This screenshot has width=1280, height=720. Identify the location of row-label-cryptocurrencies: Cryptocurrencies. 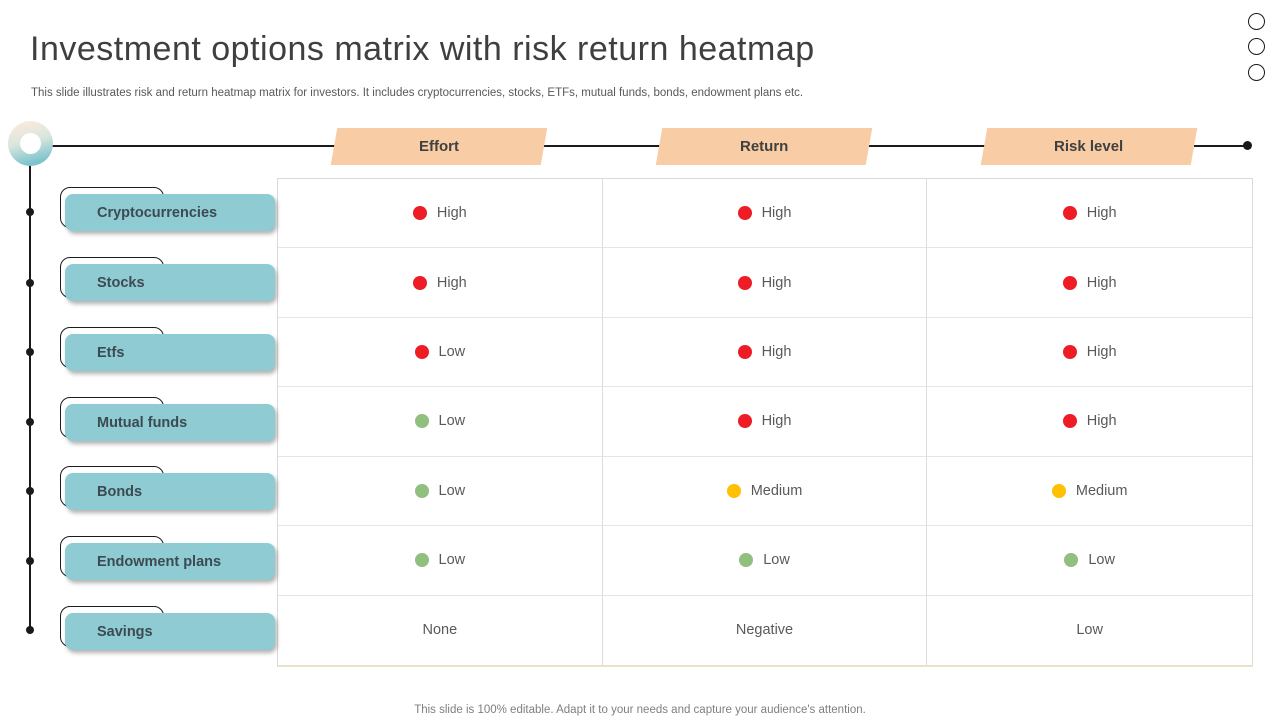
(167, 209).